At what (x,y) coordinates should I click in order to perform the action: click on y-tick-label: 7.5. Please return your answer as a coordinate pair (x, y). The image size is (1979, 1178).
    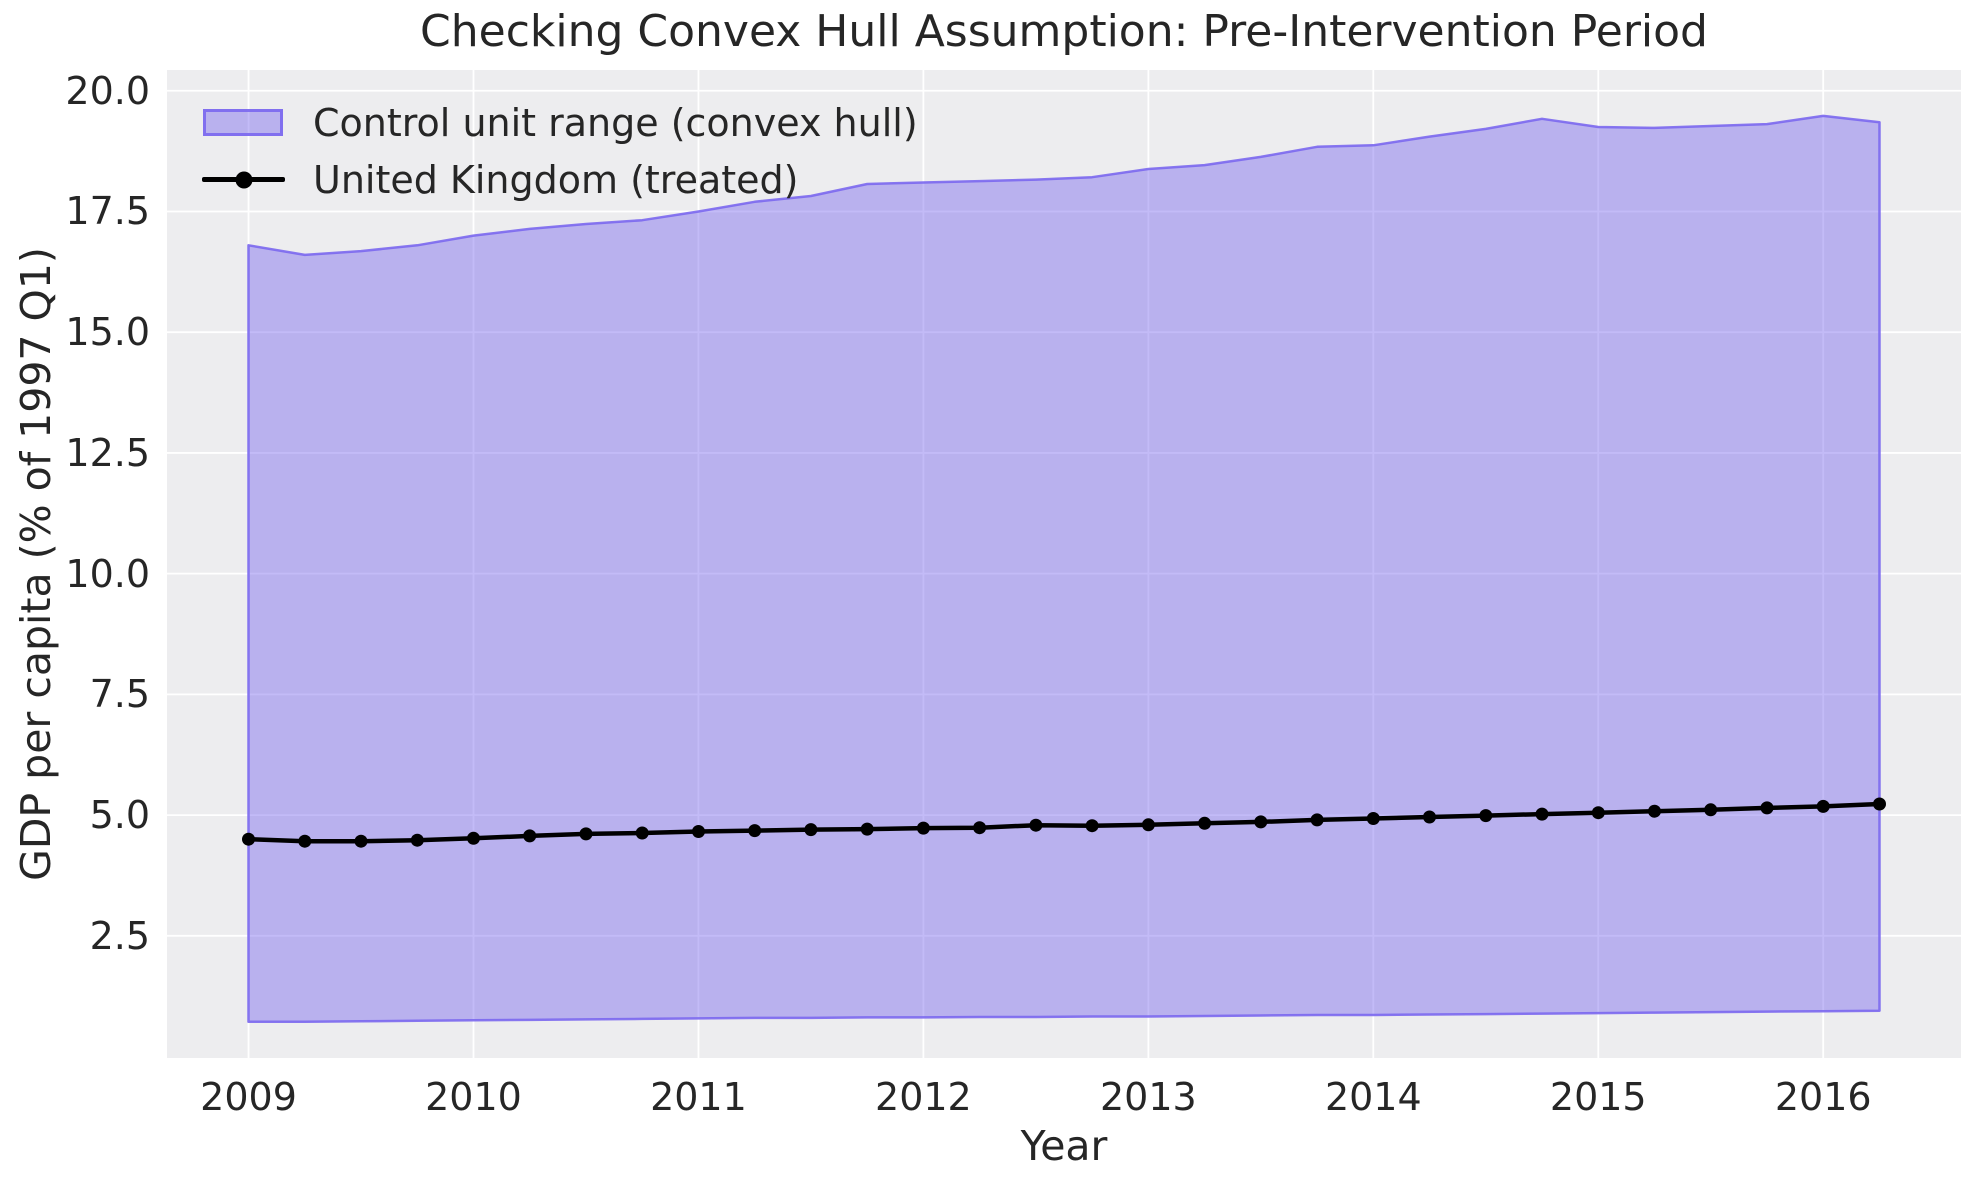
    Looking at the image, I should click on (119, 694).